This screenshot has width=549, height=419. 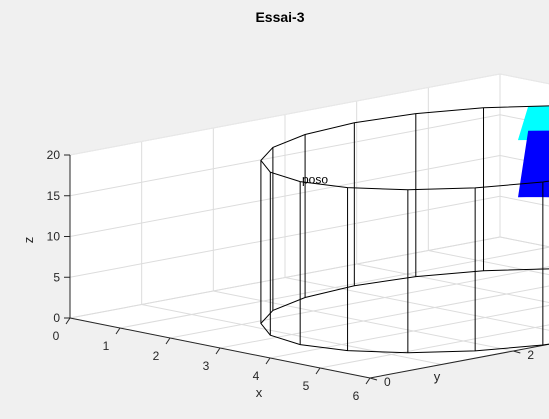 I want to click on z-tick-label: 0, so click(x=56, y=318).